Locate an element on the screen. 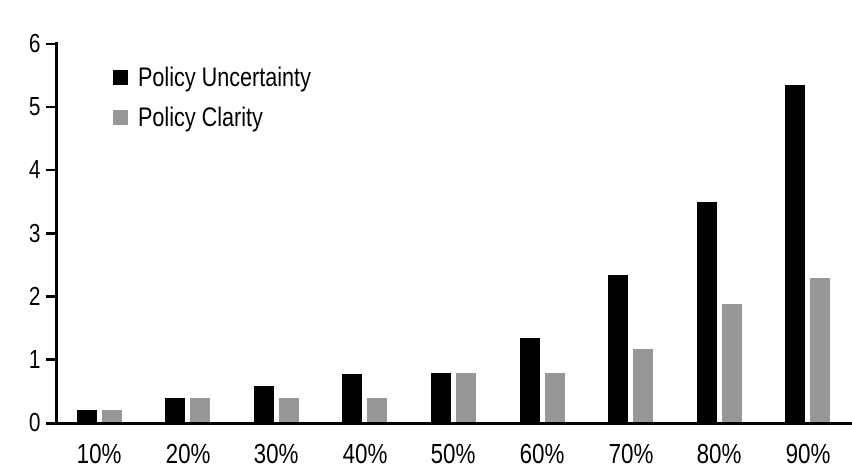 Image resolution: width=852 pixels, height=475 pixels. x-tick-label-70-: 70% is located at coordinates (631, 454).